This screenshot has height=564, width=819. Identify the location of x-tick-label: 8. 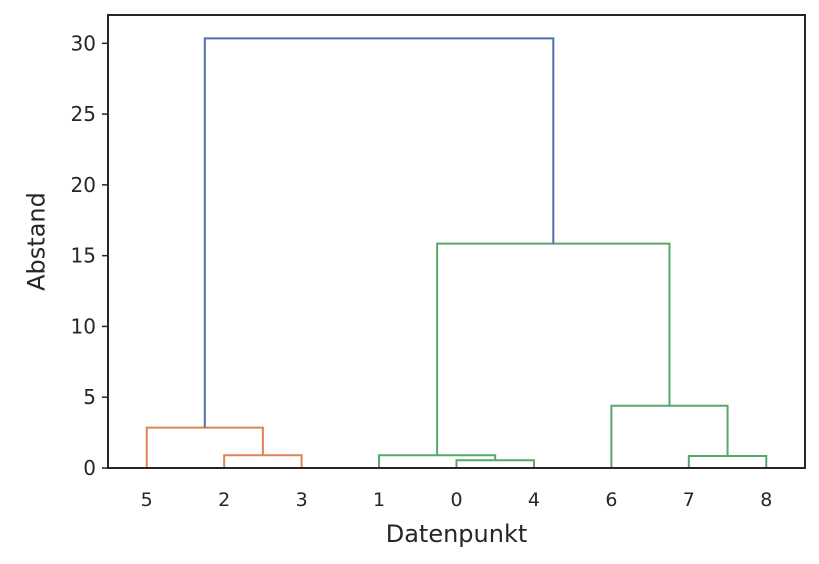
(766, 500).